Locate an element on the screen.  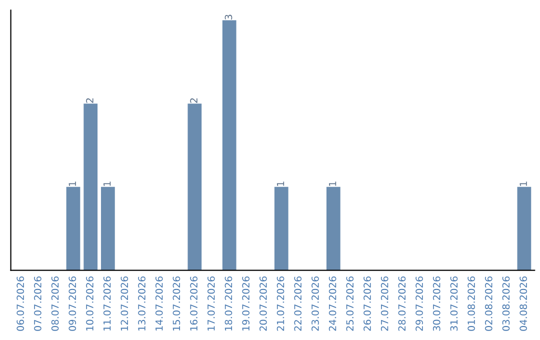
x-tick-label: 30.07.2026 is located at coordinates (436, 303).